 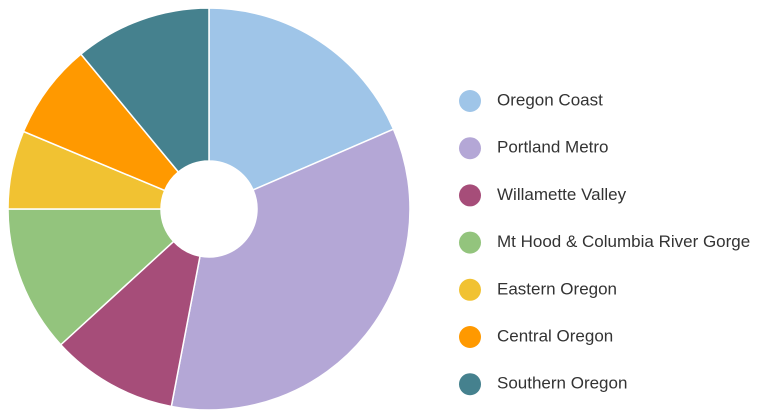 What do you see at coordinates (553, 147) in the screenshot?
I see `legend-label: Portland Metro` at bounding box center [553, 147].